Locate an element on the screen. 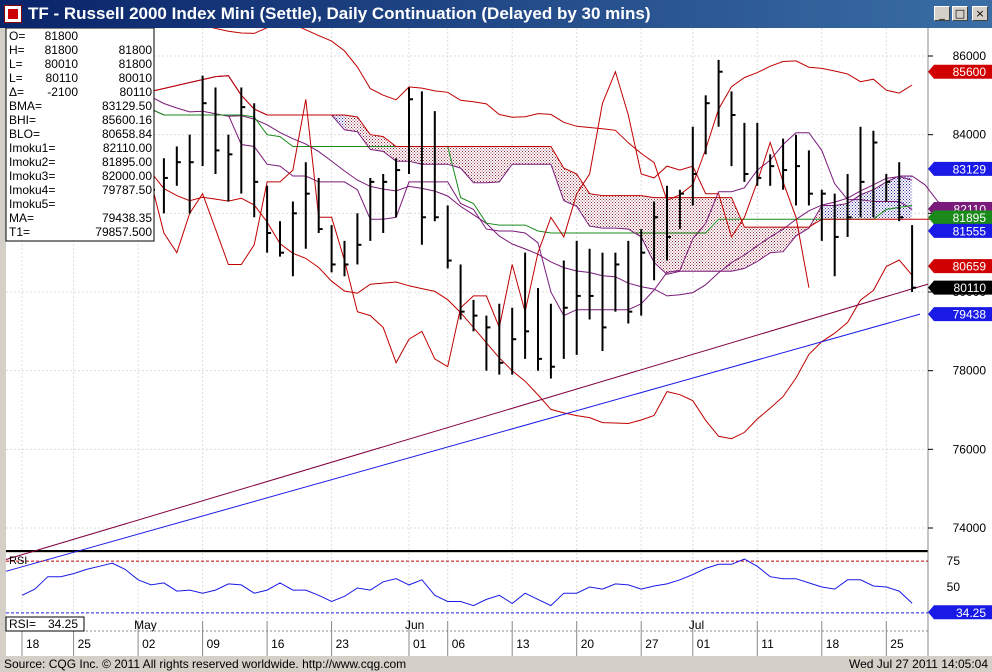 The height and width of the screenshot is (672, 992). rsi-line is located at coordinates (467, 582).